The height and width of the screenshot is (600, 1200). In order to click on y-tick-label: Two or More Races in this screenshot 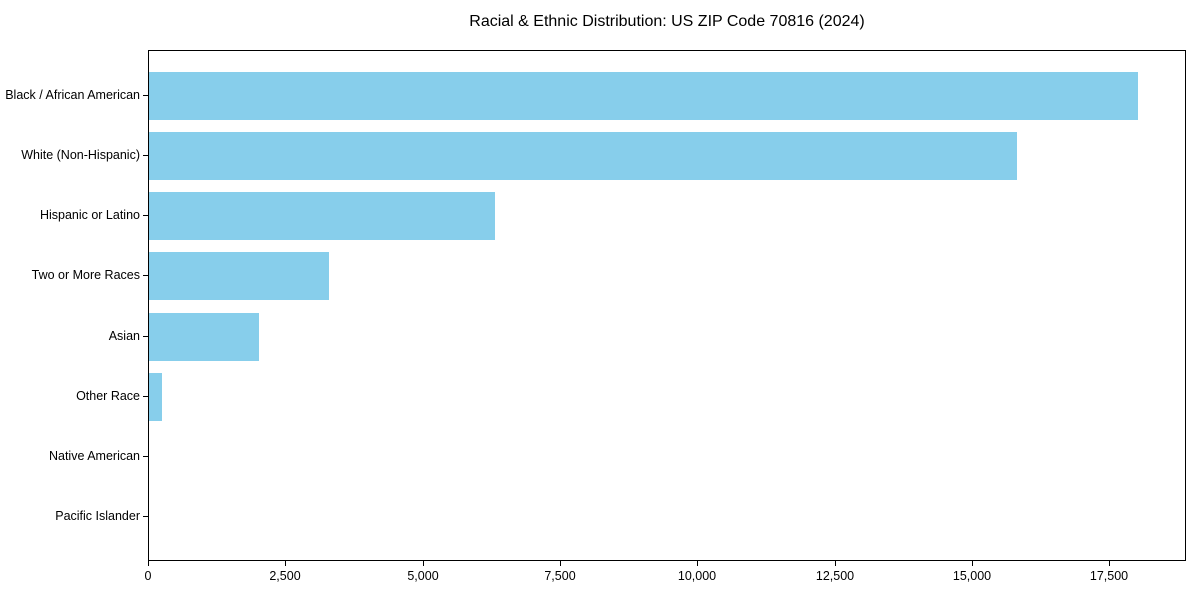, I will do `click(85, 275)`.